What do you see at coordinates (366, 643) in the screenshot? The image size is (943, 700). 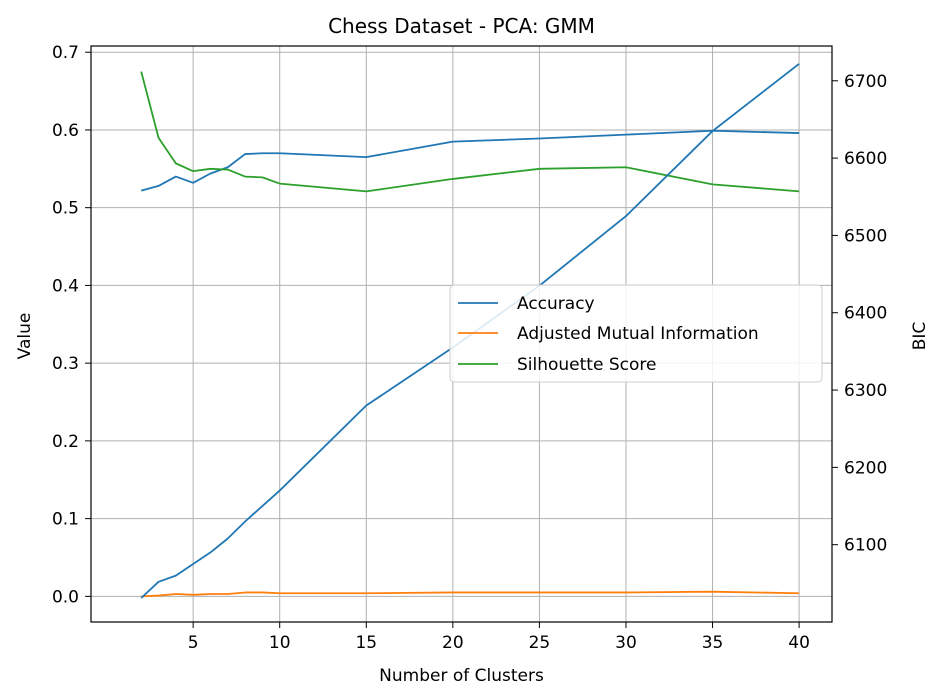 I see `x-tick-label: 15` at bounding box center [366, 643].